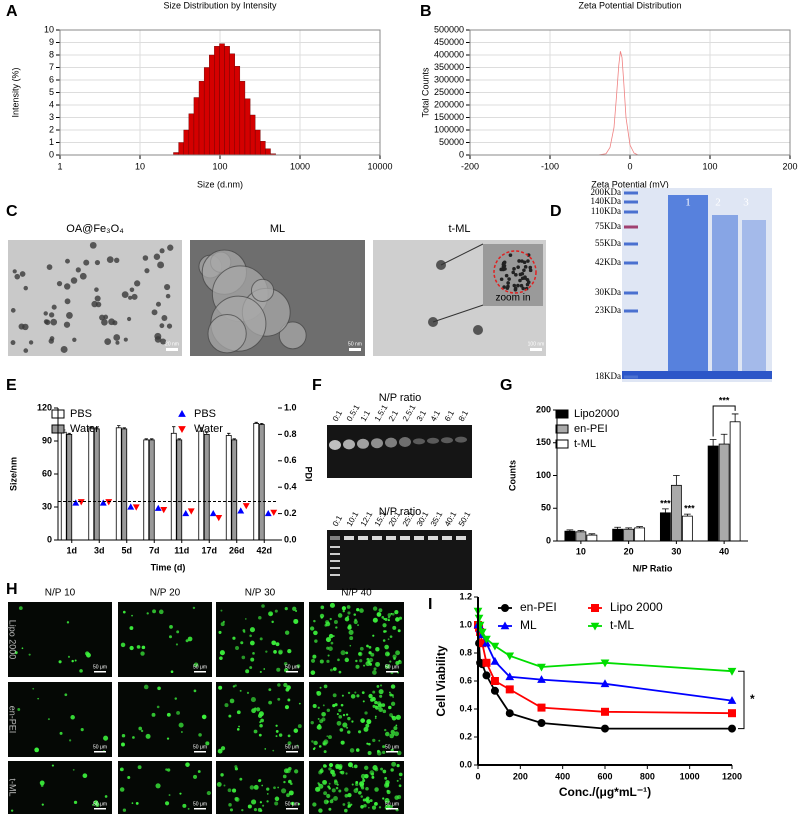  Describe the element at coordinates (140, 166) in the screenshot. I see `x-tick-label: 10` at that location.